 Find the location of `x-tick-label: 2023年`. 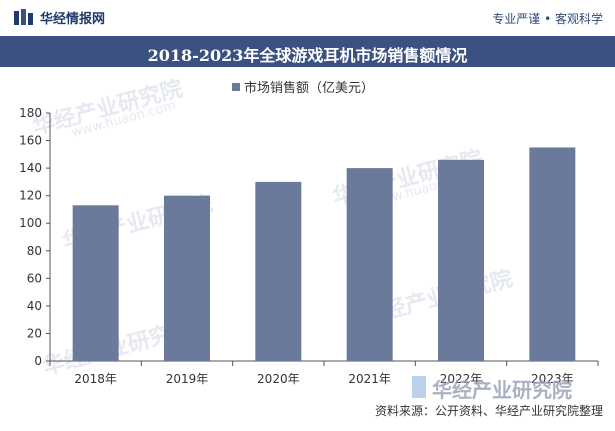

x-tick-label: 2023年 is located at coordinates (552, 379).